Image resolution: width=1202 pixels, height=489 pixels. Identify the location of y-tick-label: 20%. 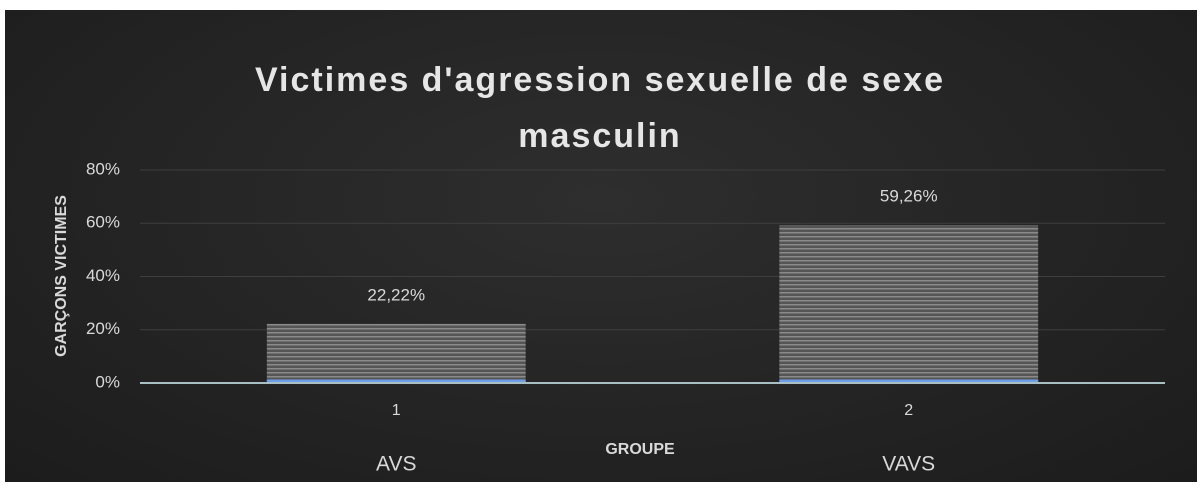
(103, 328).